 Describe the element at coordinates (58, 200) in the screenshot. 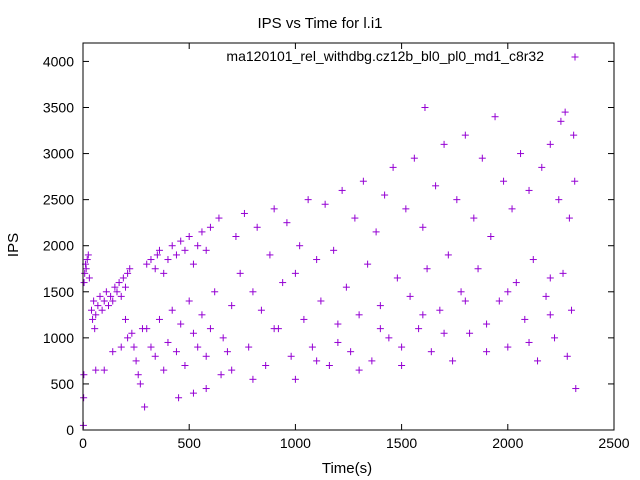

I see `y-tick-label: 2500` at that location.